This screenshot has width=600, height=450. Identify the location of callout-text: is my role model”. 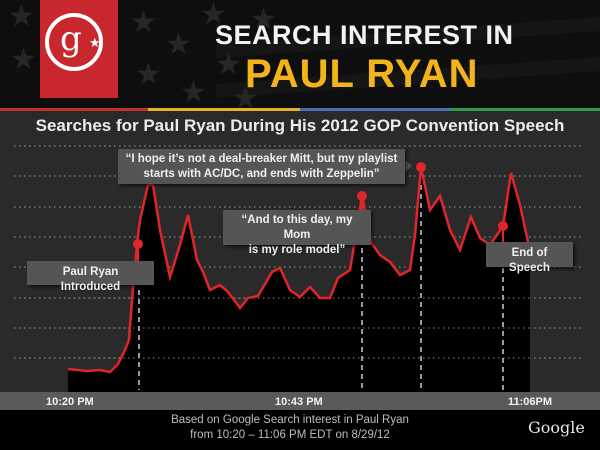
(297, 250).